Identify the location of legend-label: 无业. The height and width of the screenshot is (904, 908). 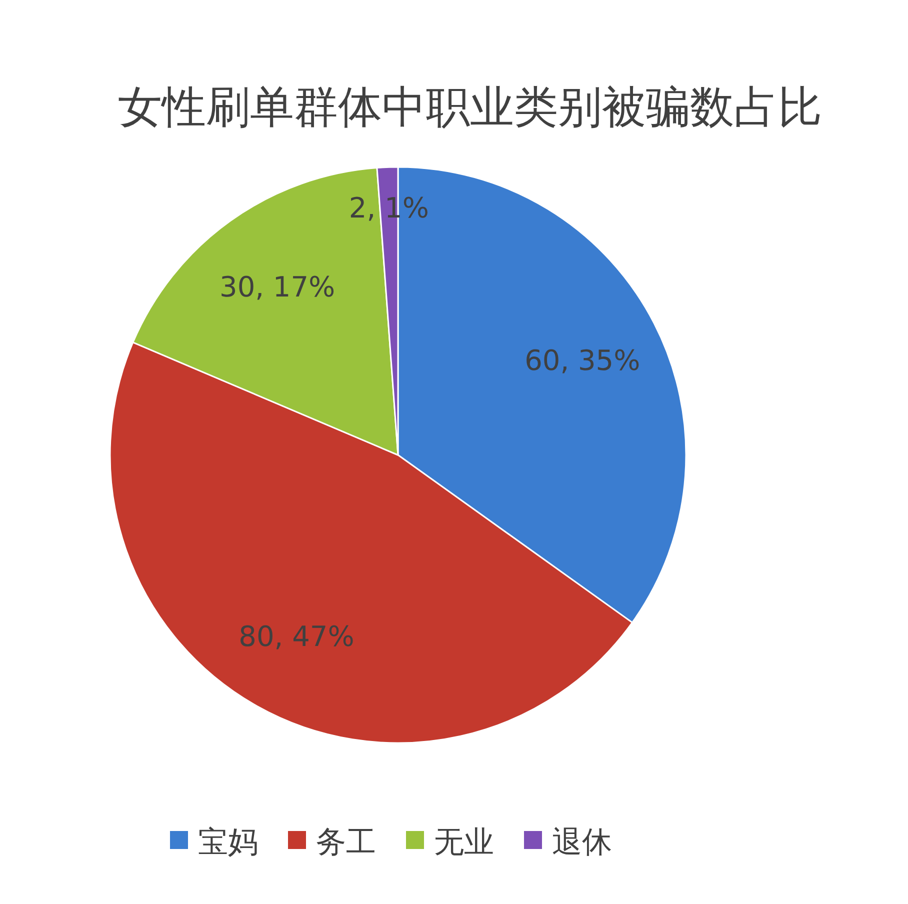
(464, 842).